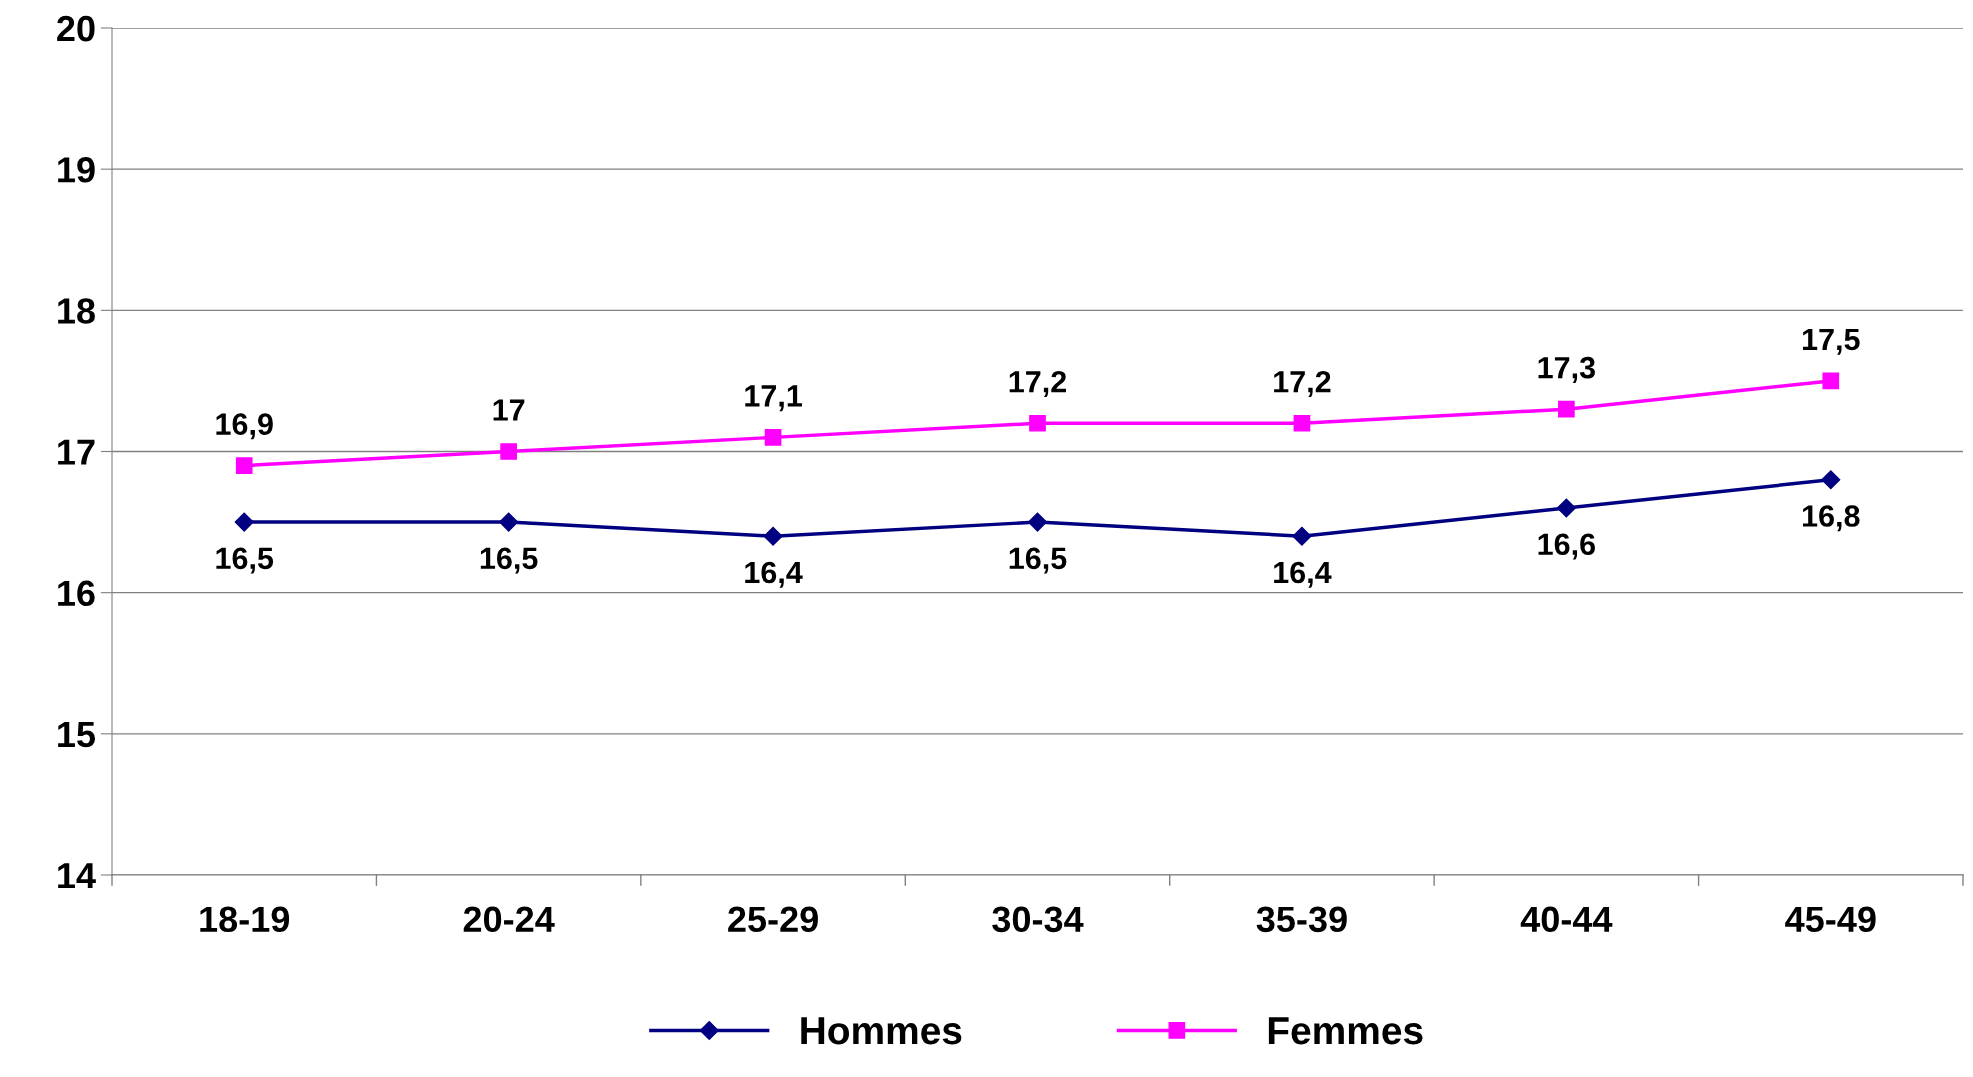  What do you see at coordinates (245, 919) in the screenshot?
I see `x-tick-label: 18-19` at bounding box center [245, 919].